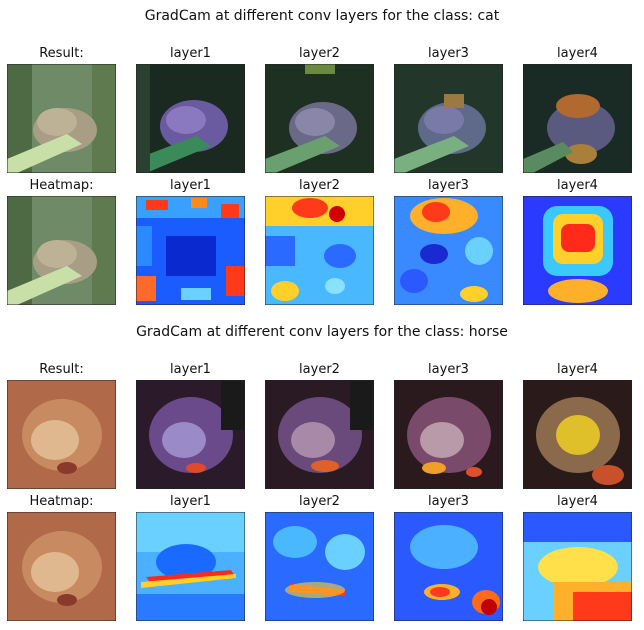  I want to click on cat-heatmap-layer4: layer4, so click(577, 241).